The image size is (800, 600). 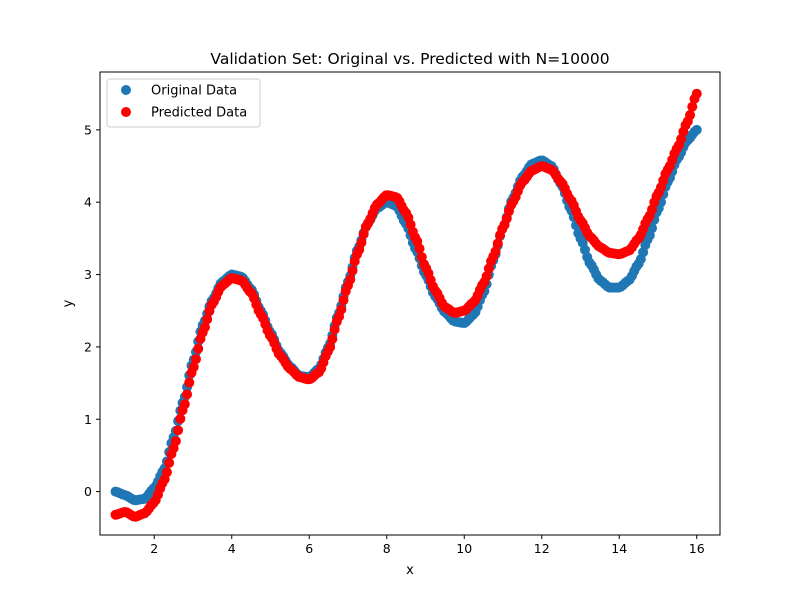 I want to click on x-axis-label: x, so click(x=410, y=570).